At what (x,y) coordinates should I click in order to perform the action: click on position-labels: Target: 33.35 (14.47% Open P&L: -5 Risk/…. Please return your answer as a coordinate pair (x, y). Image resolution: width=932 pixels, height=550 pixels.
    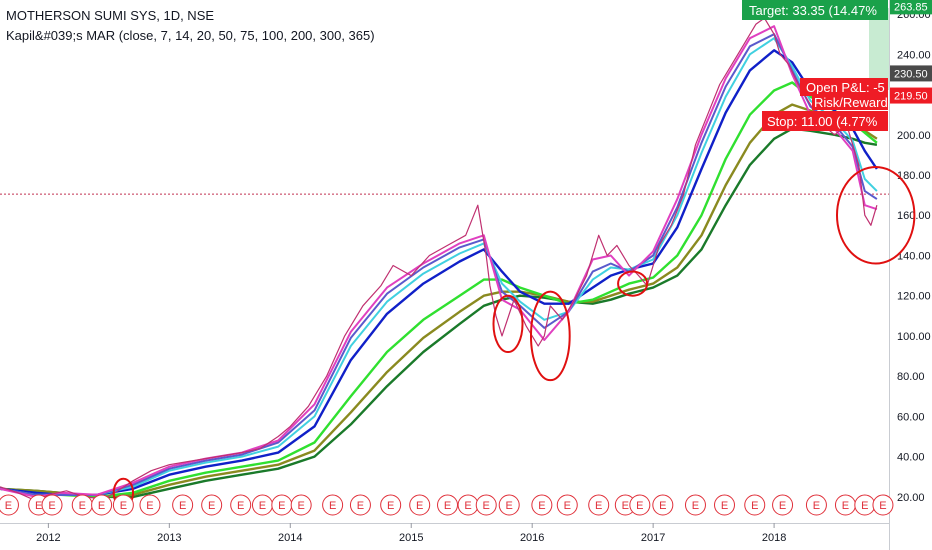
    Looking at the image, I should click on (815, 65).